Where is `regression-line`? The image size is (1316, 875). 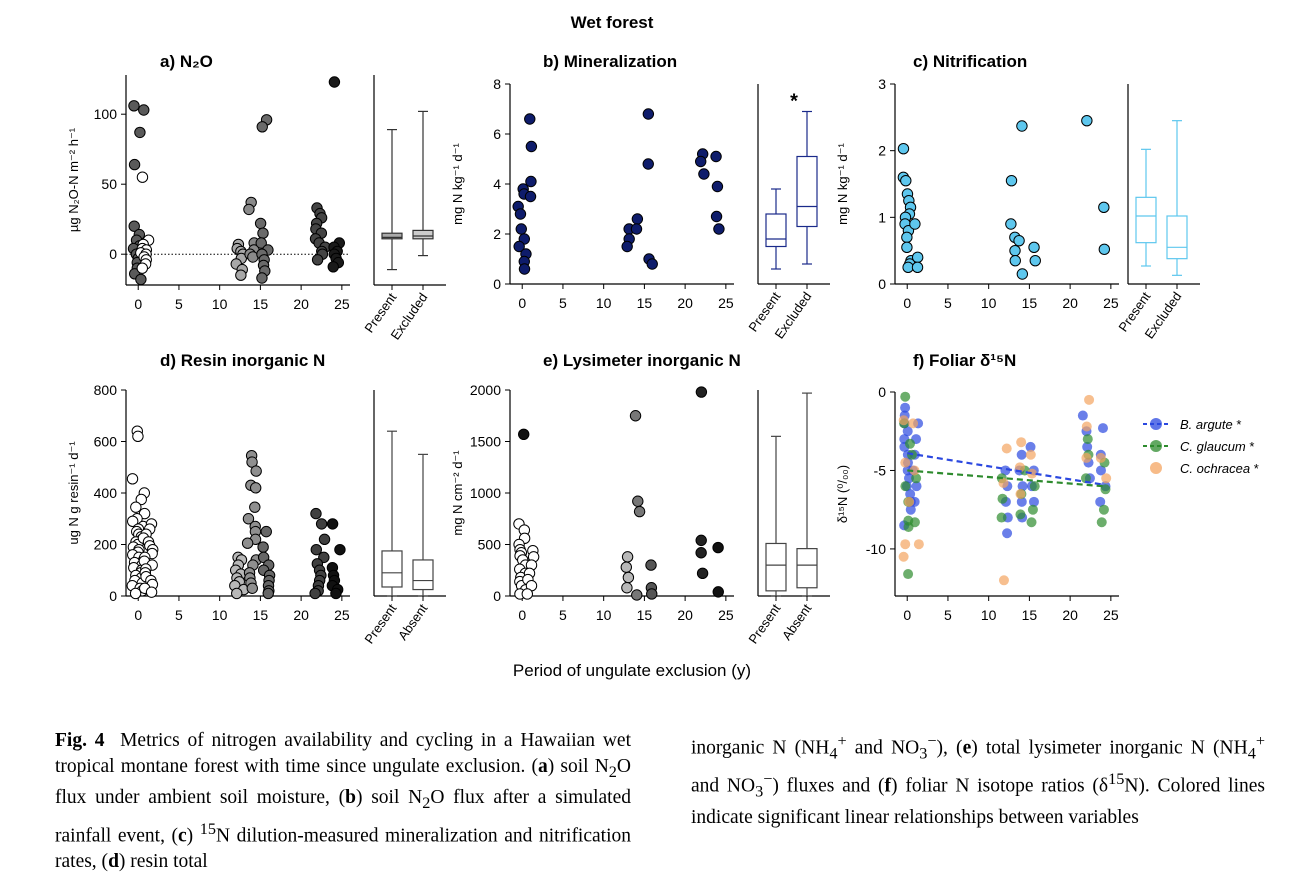 regression-line is located at coordinates (1005, 469).